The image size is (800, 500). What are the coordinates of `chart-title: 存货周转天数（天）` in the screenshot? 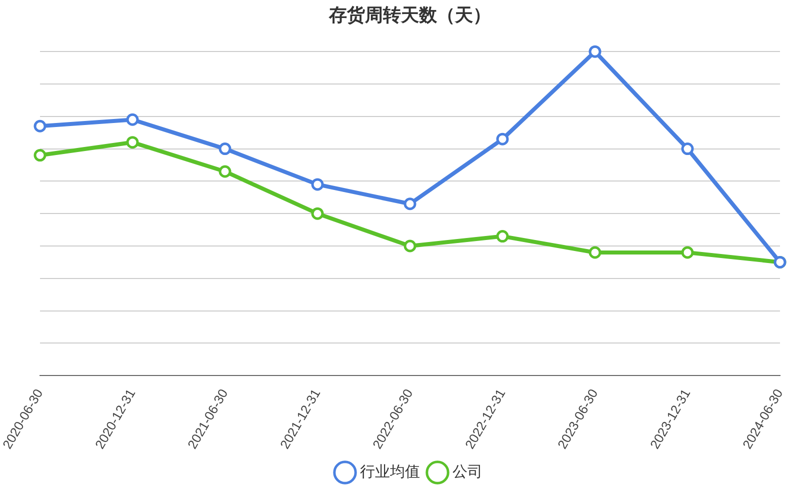 It's located at (409, 14).